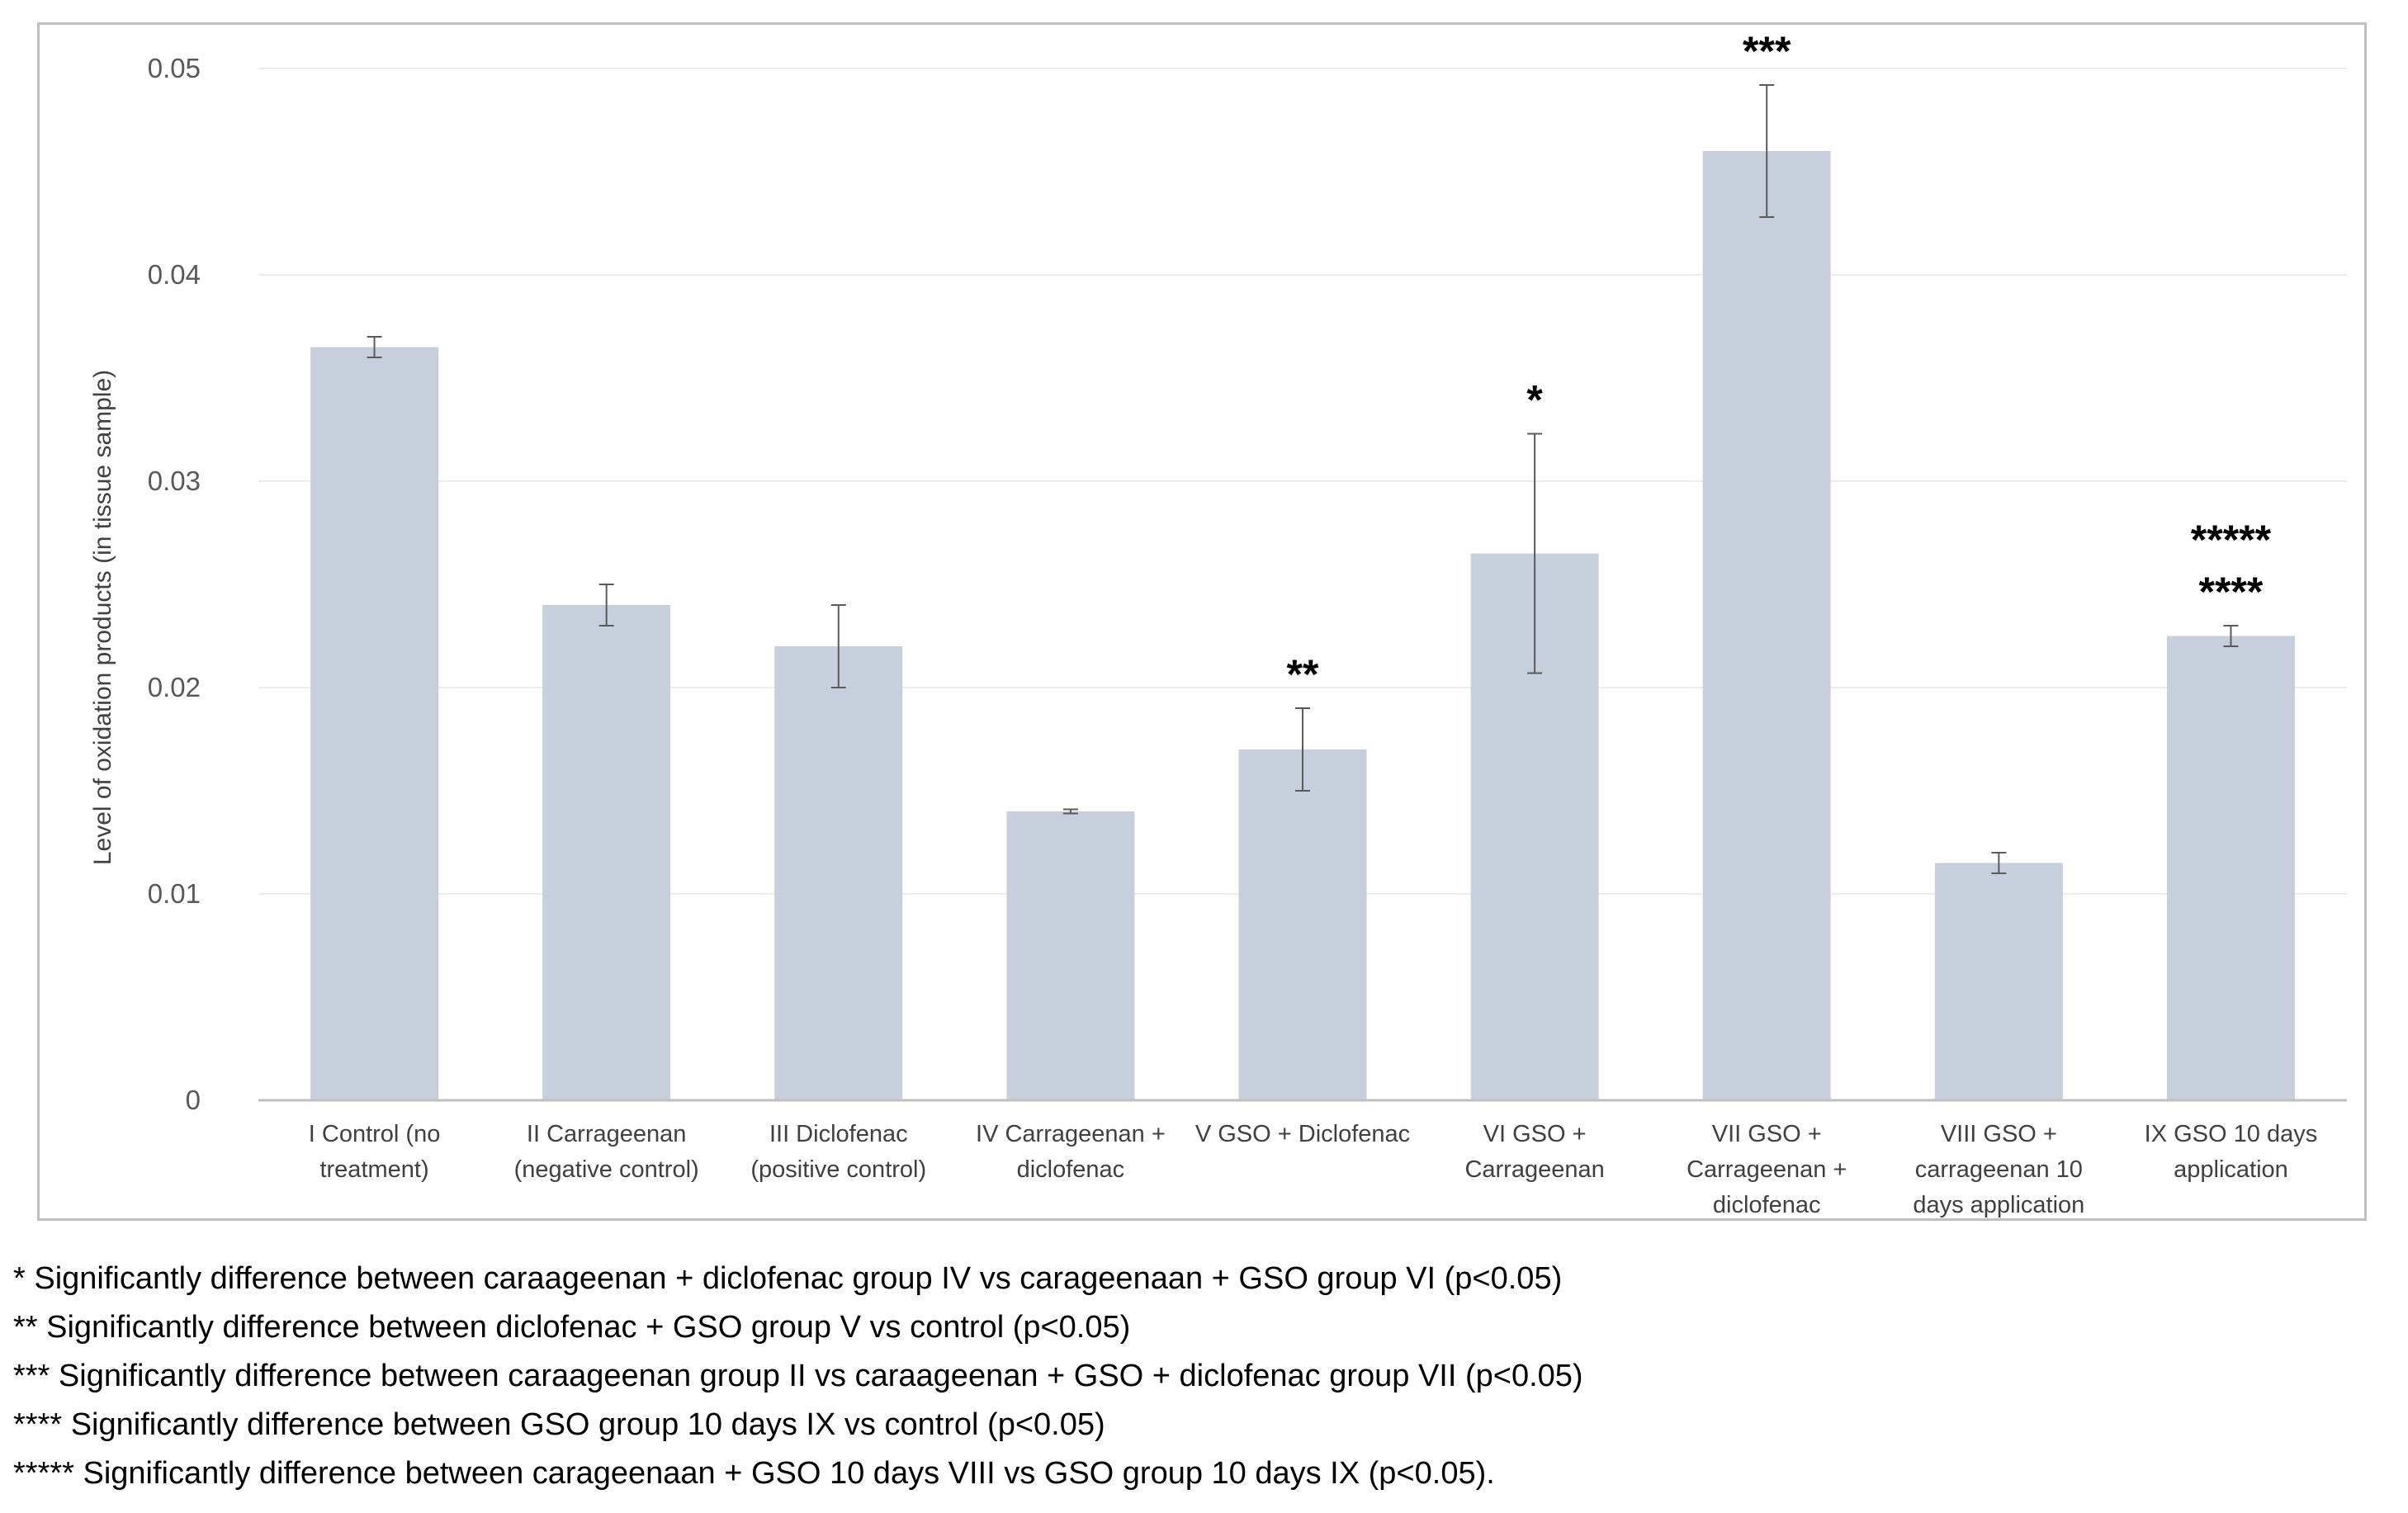  What do you see at coordinates (1767, 1169) in the screenshot?
I see `x-tick-label: VII GSO + Carrageenan + diclofenac` at bounding box center [1767, 1169].